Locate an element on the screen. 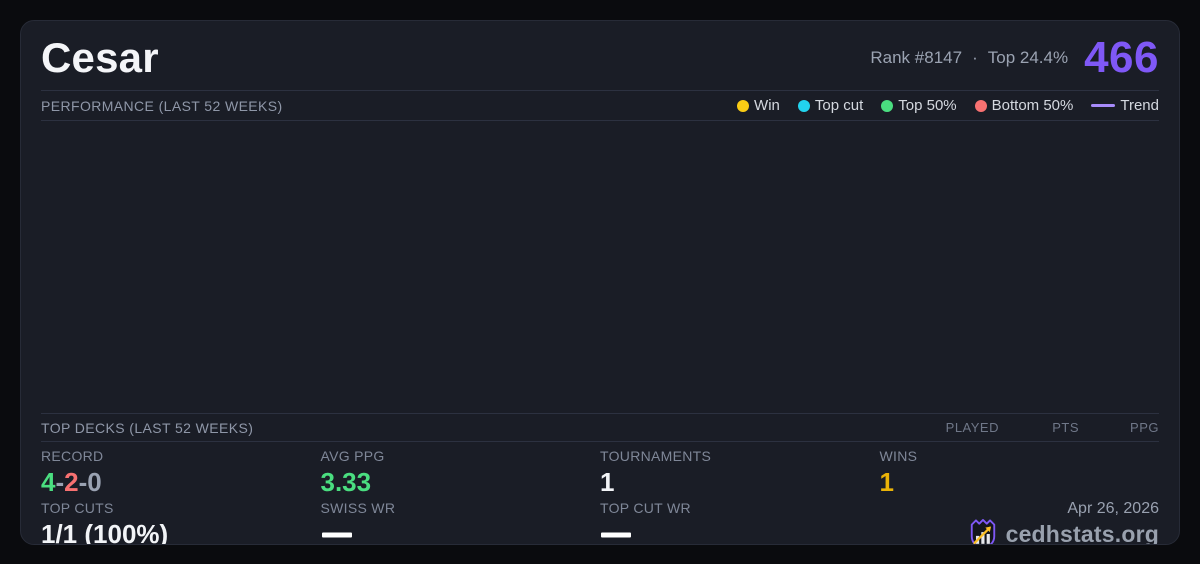  card-header: Cesar Rank #8147 · Top 24.4% 466 is located at coordinates (600, 56).